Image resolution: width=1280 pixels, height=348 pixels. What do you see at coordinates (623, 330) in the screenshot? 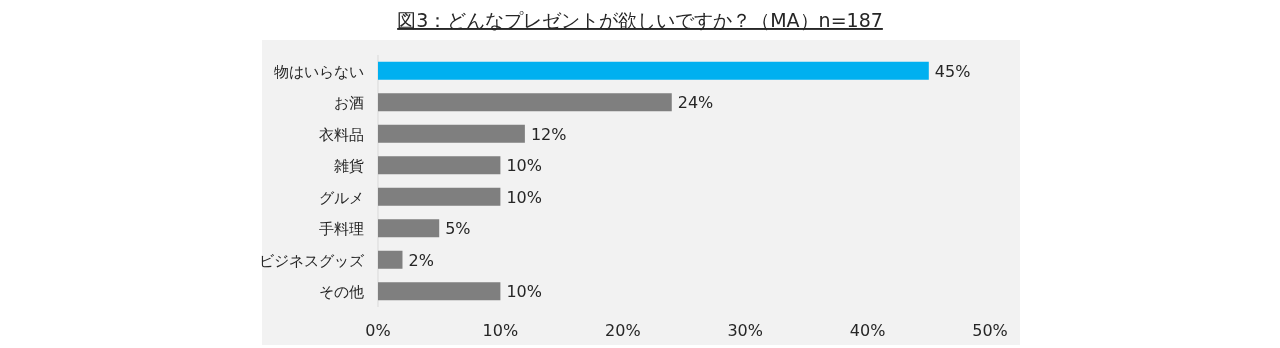
I see `x-tick-label: 20%` at bounding box center [623, 330].